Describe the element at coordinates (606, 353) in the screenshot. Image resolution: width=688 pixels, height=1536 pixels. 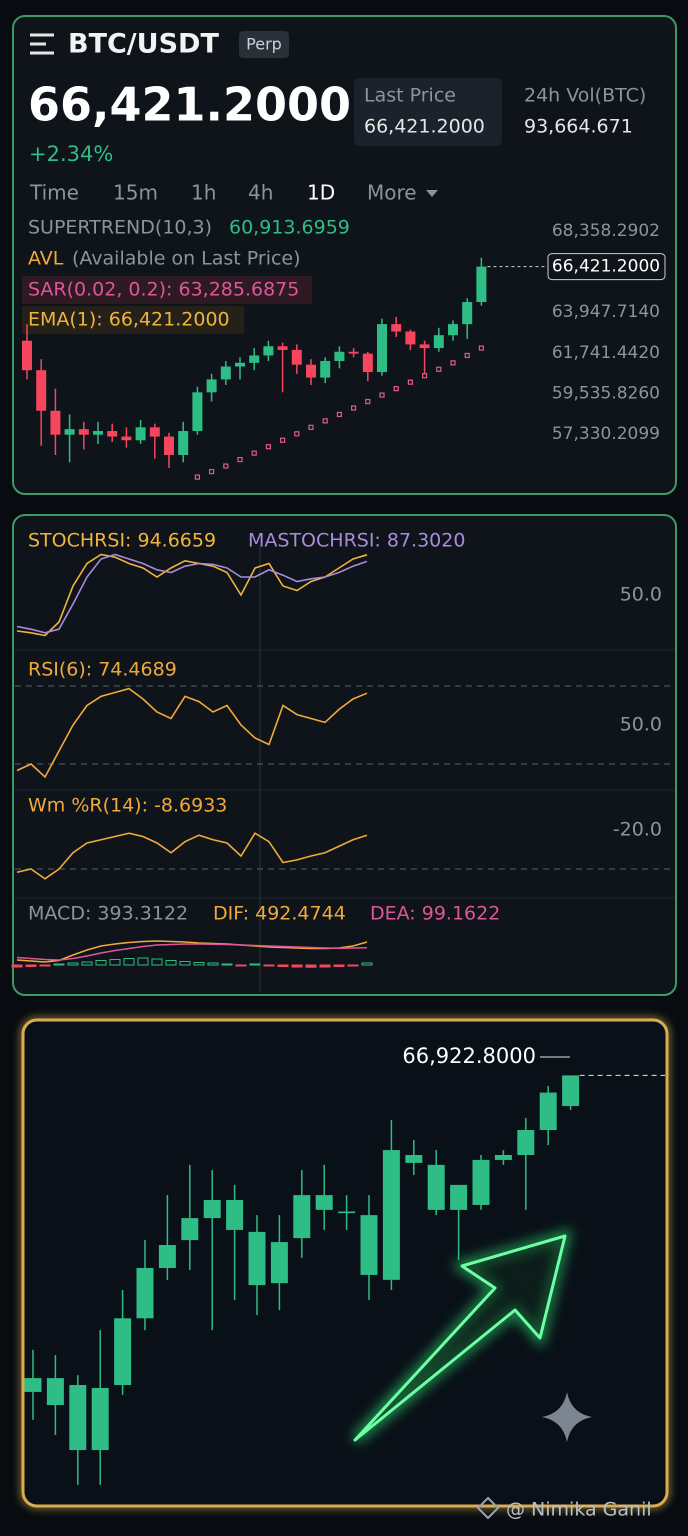
I see `y-tick-label: 61,741.4420` at that location.